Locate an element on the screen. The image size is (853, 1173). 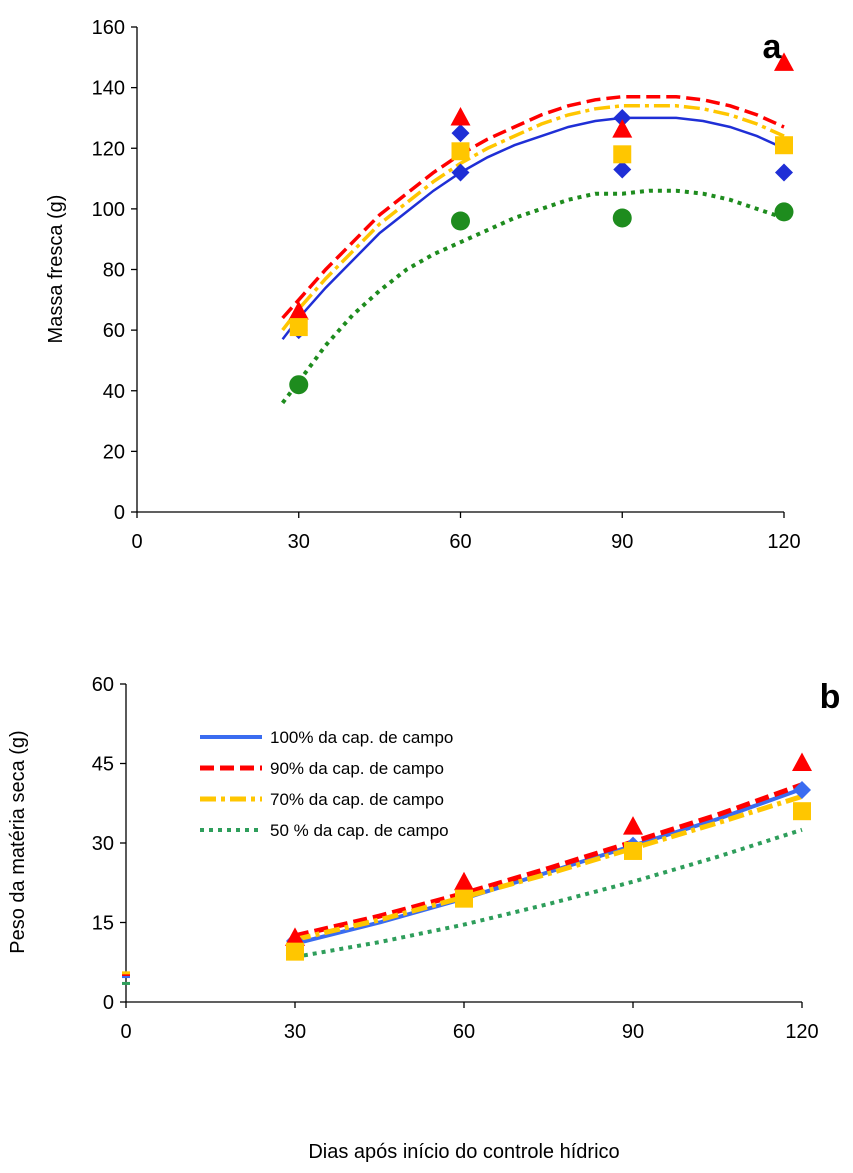
y-axis-title-a: Massa fresca (g) is located at coordinates (56, 269).